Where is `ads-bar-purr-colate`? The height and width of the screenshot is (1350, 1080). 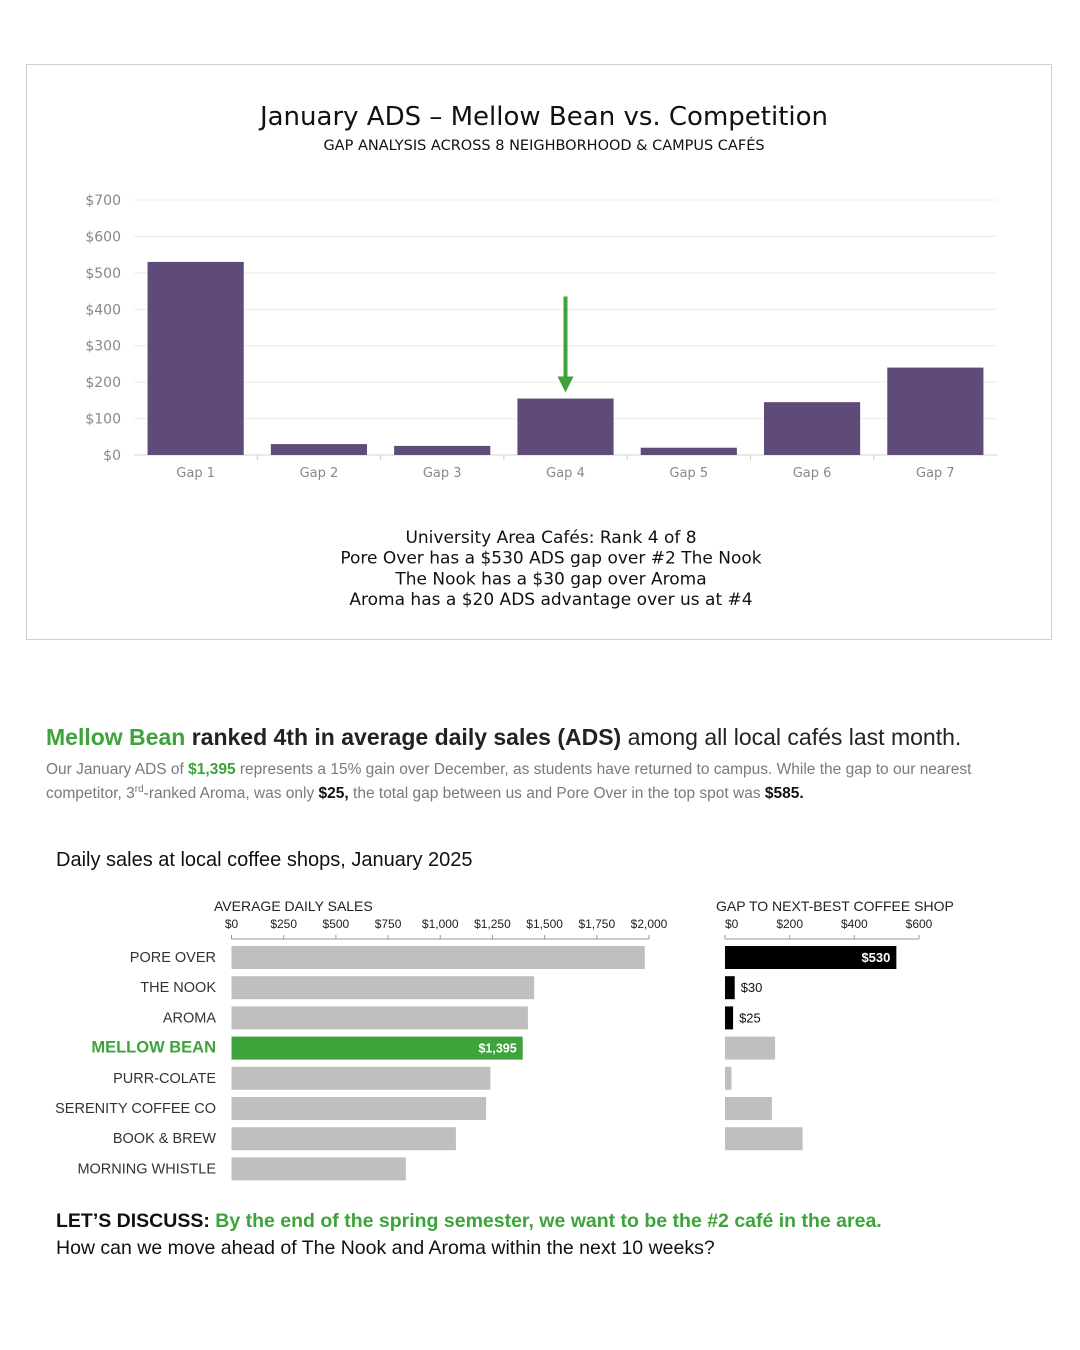
ads-bar-purr-colate is located at coordinates (361, 1078).